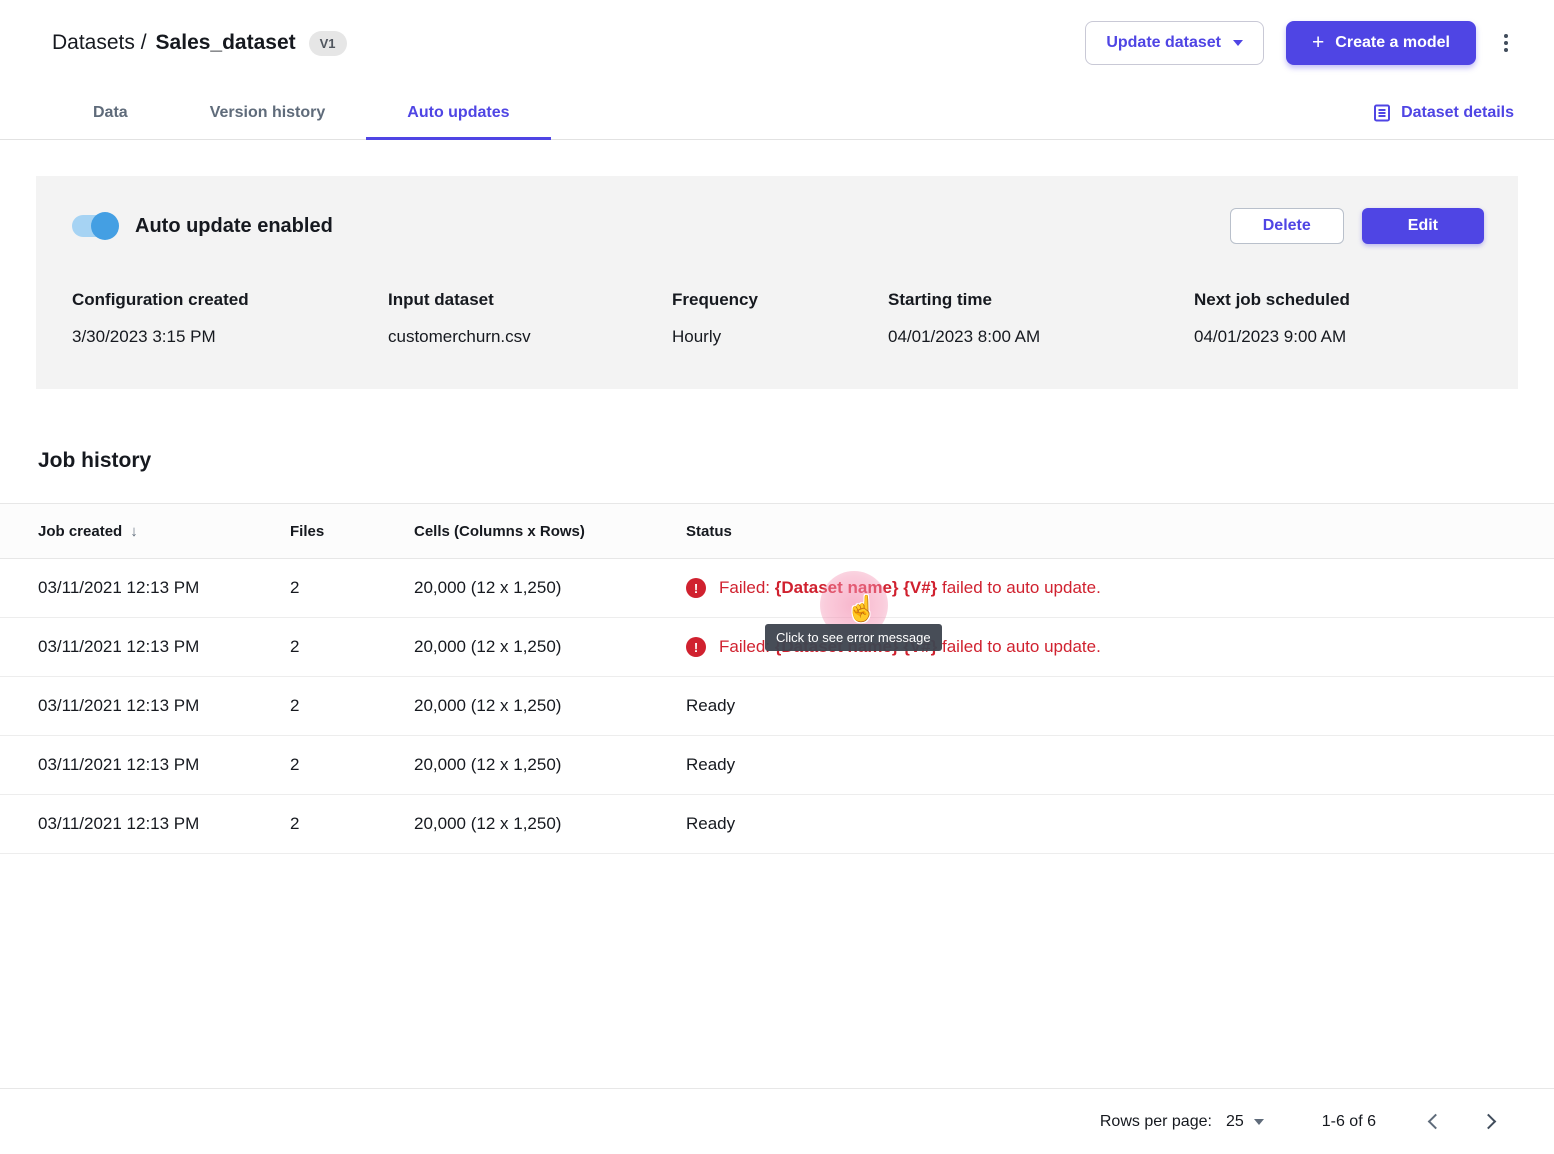 This screenshot has height=1154, width=1554. I want to click on breadcrumb: Datasets / Sales_dataset V1, so click(199, 43).